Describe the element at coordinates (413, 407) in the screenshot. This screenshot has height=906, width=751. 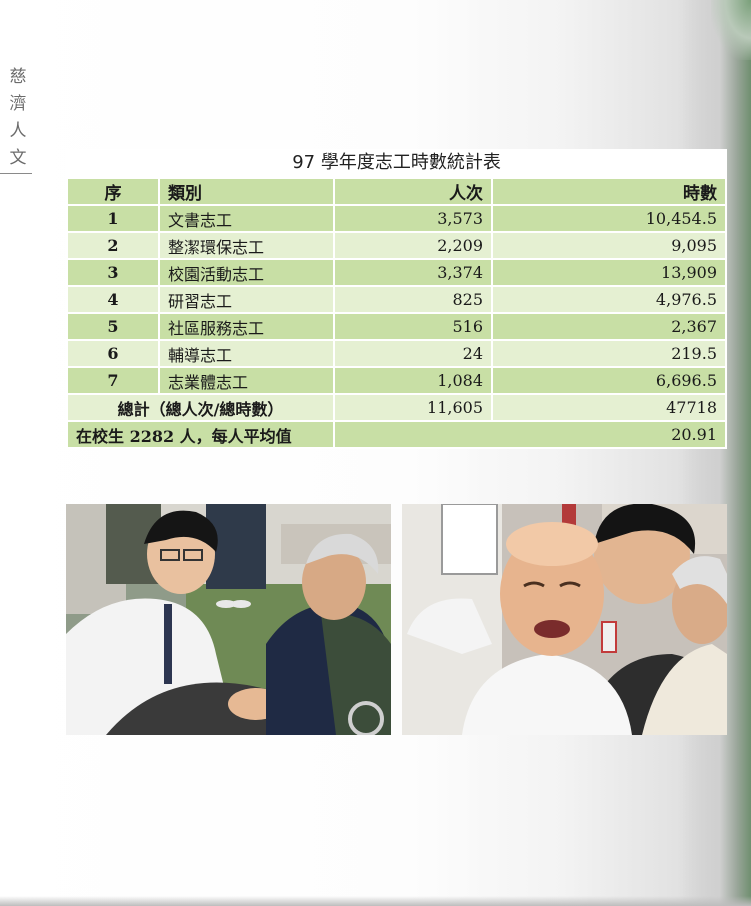
I see `total-count: 11,605` at that location.